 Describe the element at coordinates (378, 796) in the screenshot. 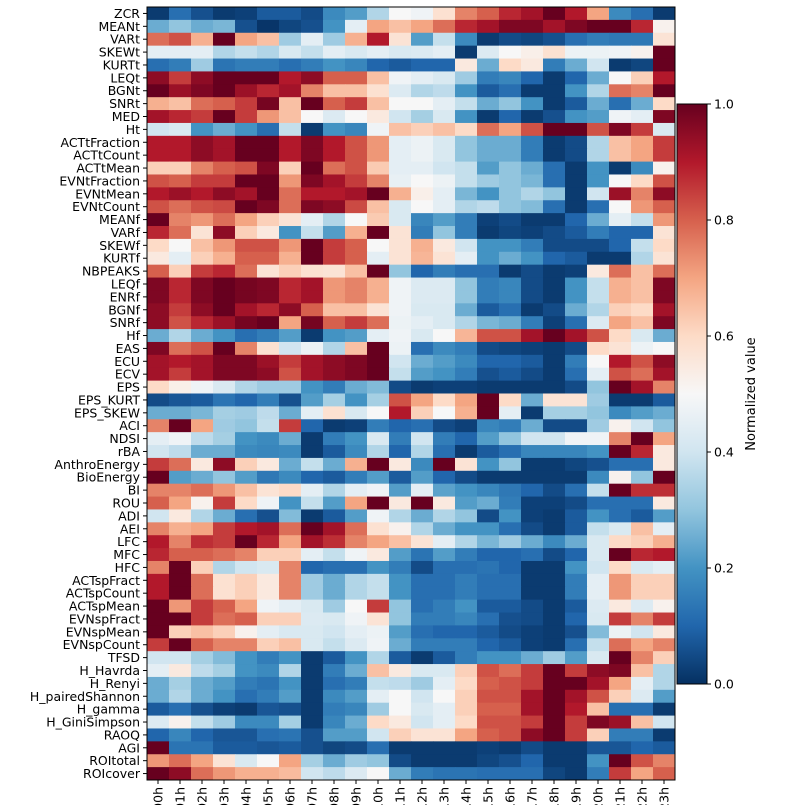

I see `x-tick-label: 10h` at that location.